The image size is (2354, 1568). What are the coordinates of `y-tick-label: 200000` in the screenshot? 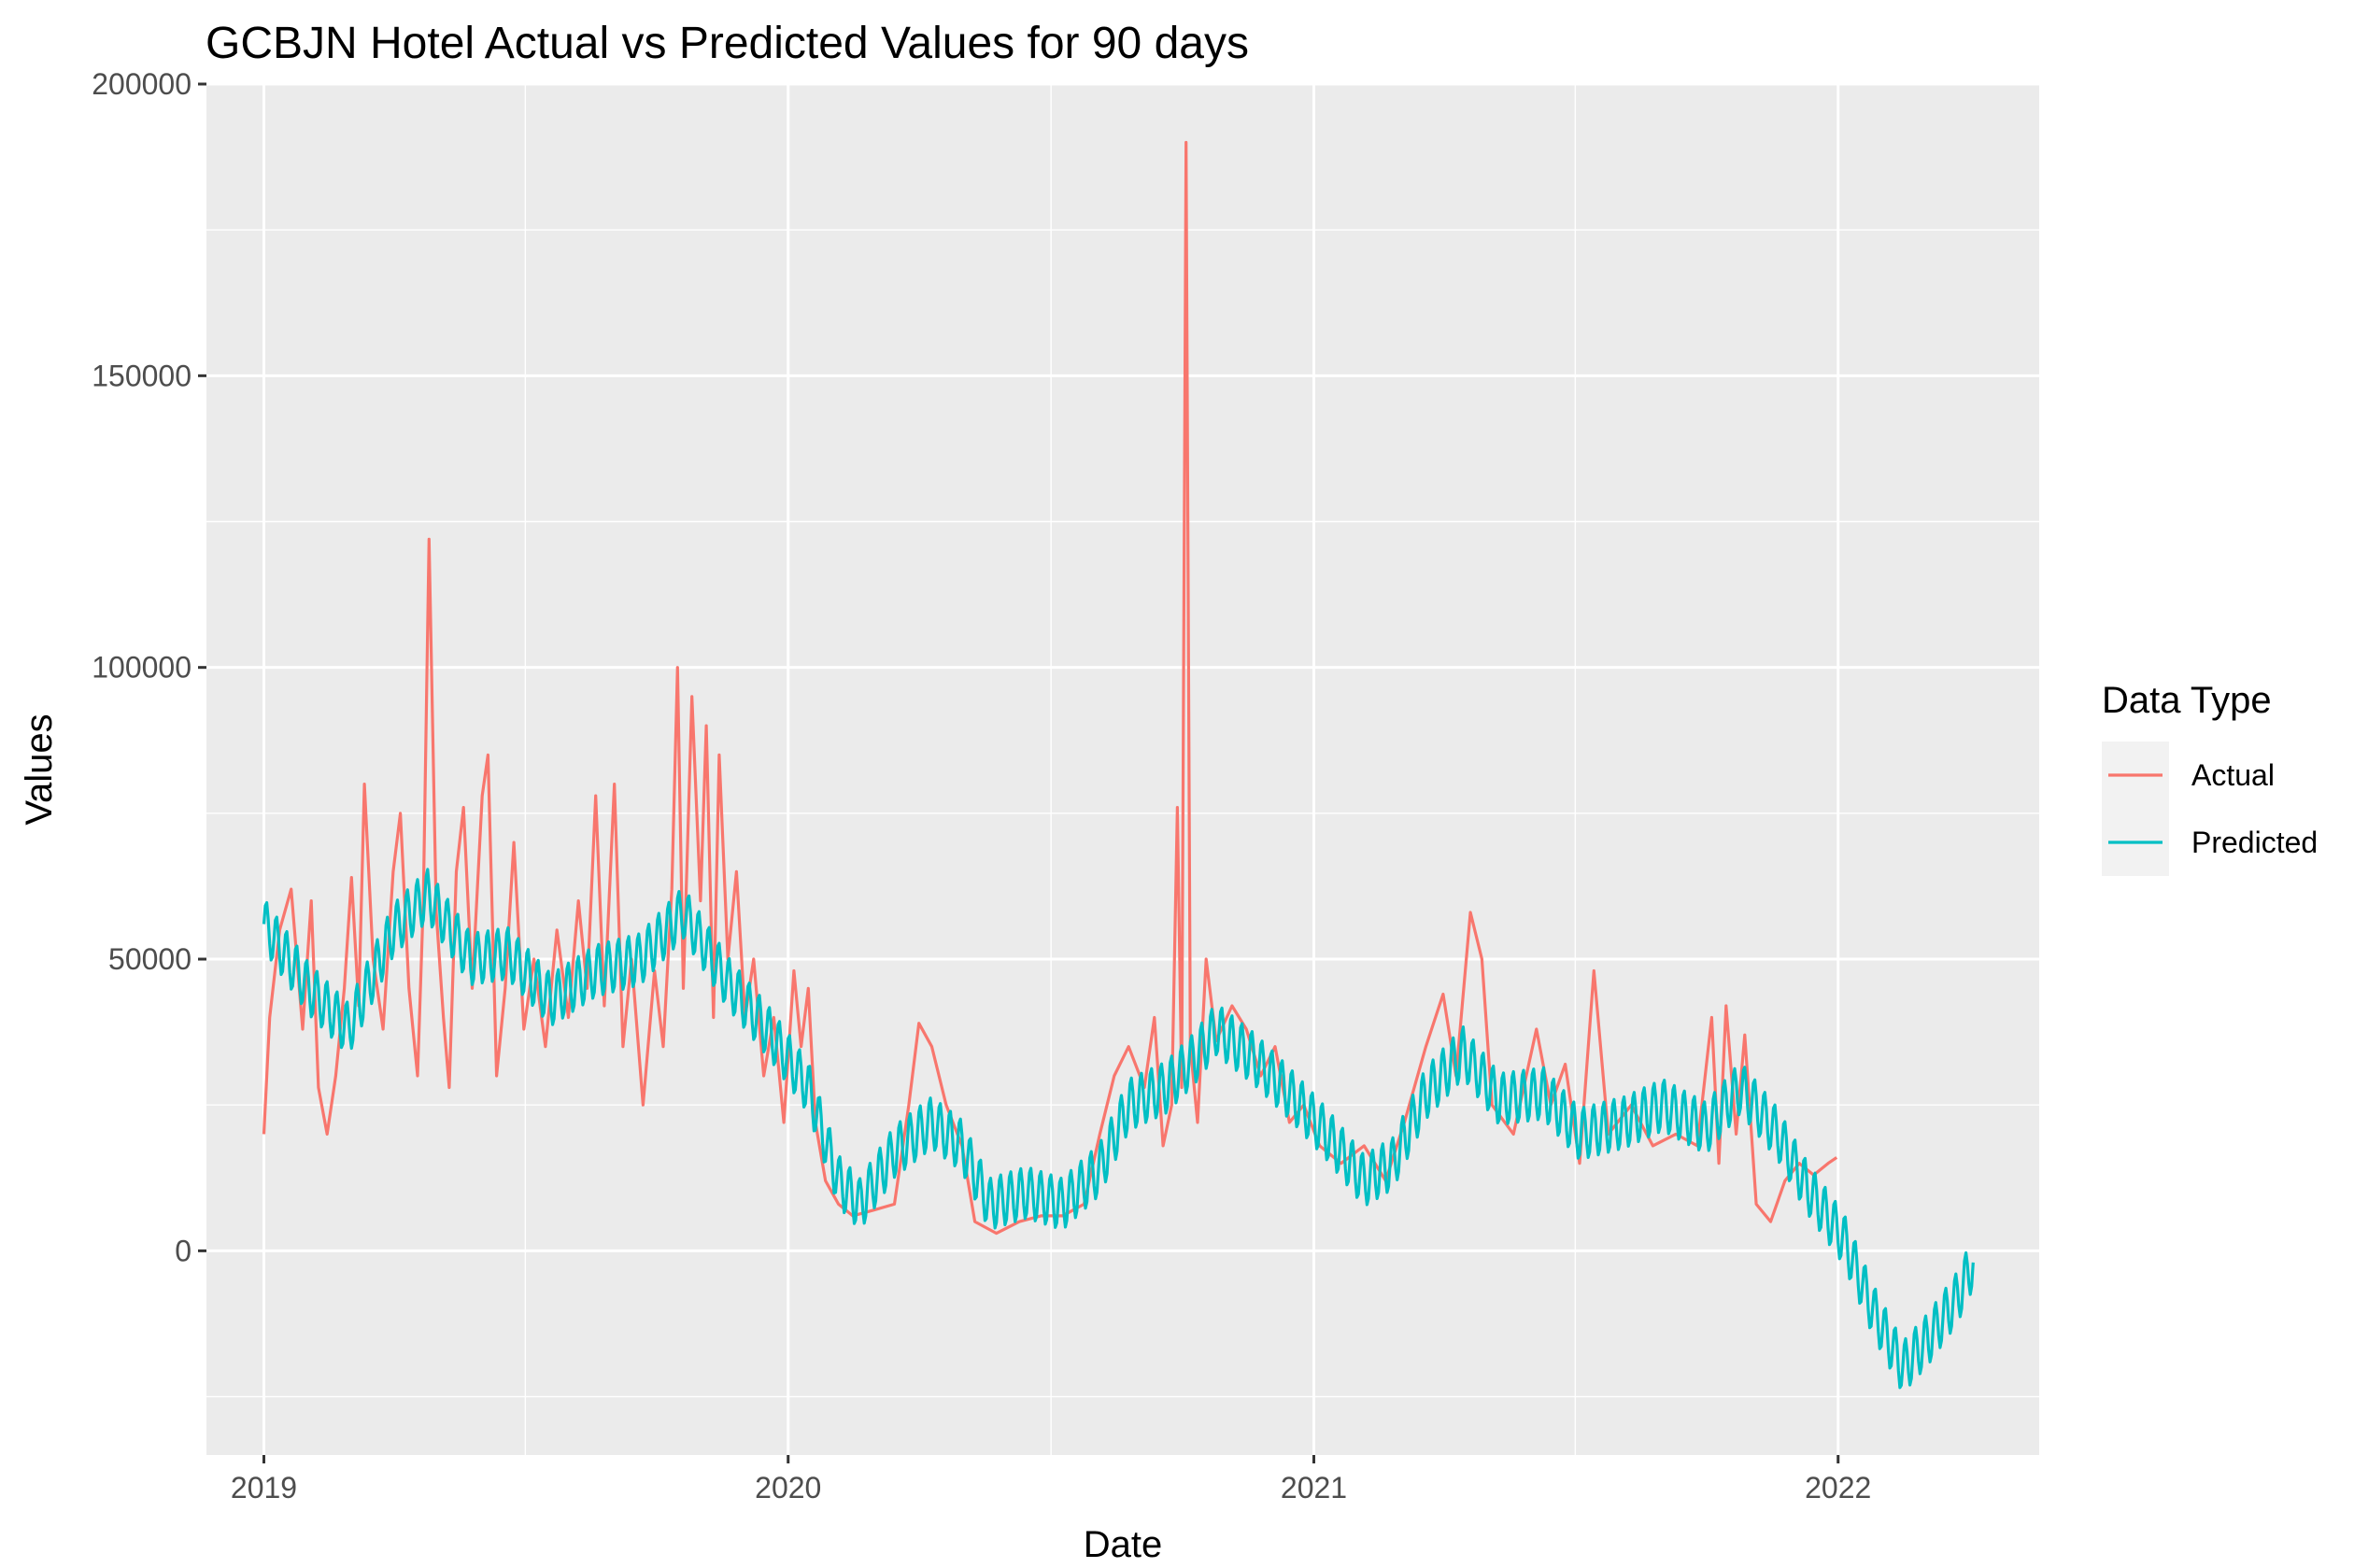 It's located at (142, 84).